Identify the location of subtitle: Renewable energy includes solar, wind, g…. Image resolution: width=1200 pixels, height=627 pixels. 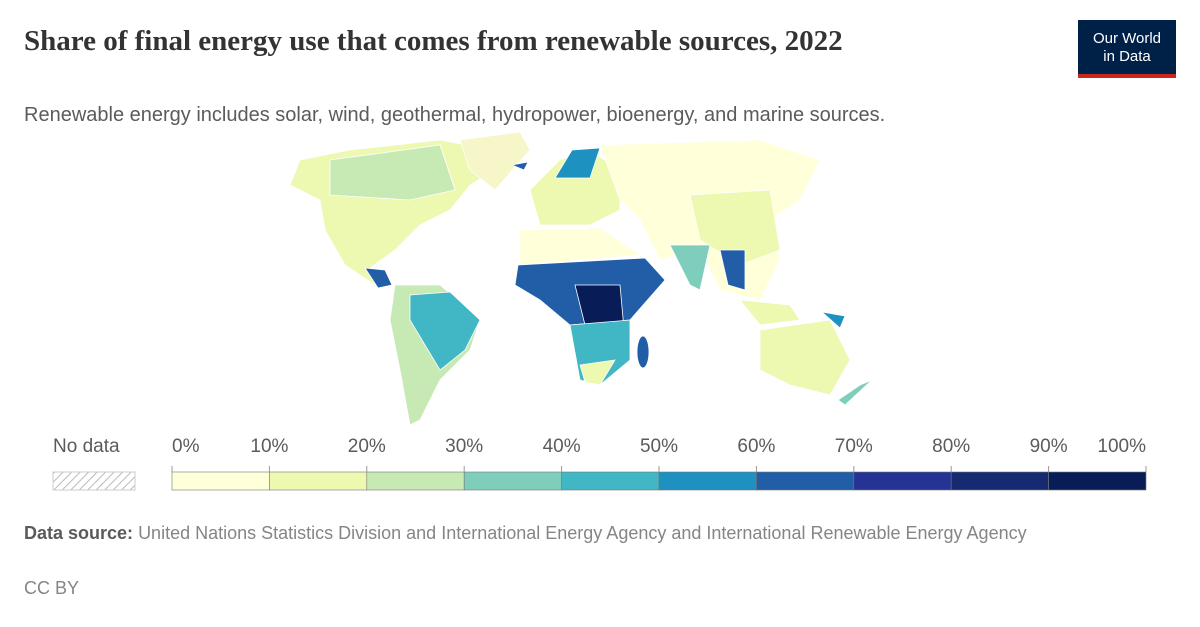
(455, 115).